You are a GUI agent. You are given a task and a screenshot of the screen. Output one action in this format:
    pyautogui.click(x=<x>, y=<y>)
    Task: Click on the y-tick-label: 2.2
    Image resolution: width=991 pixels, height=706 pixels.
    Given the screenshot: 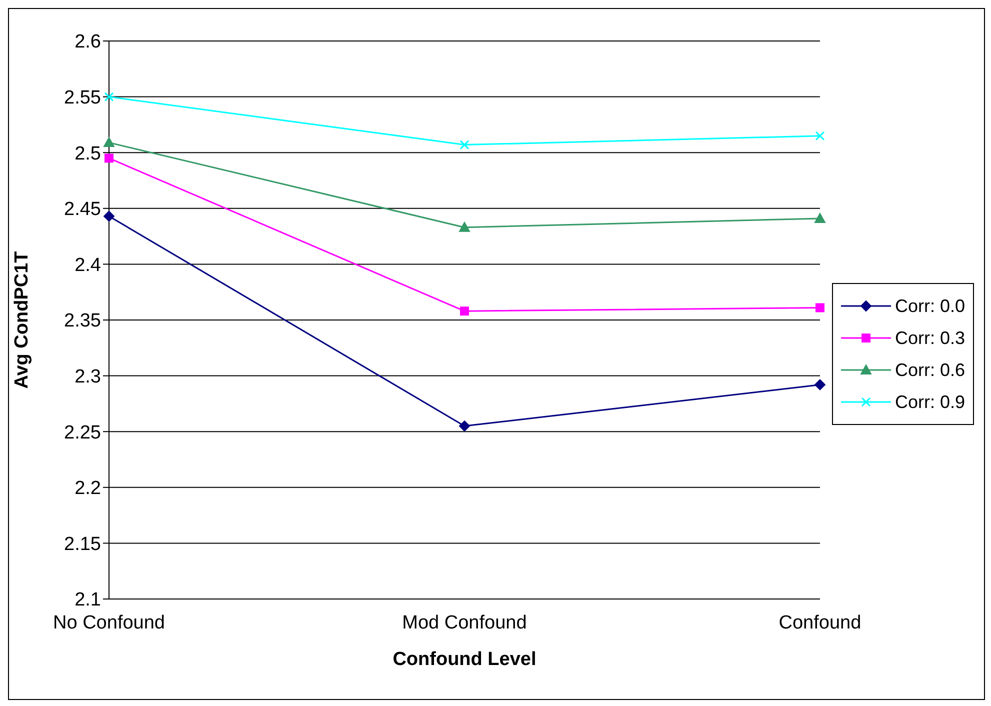 What is the action you would take?
    pyautogui.click(x=87, y=489)
    